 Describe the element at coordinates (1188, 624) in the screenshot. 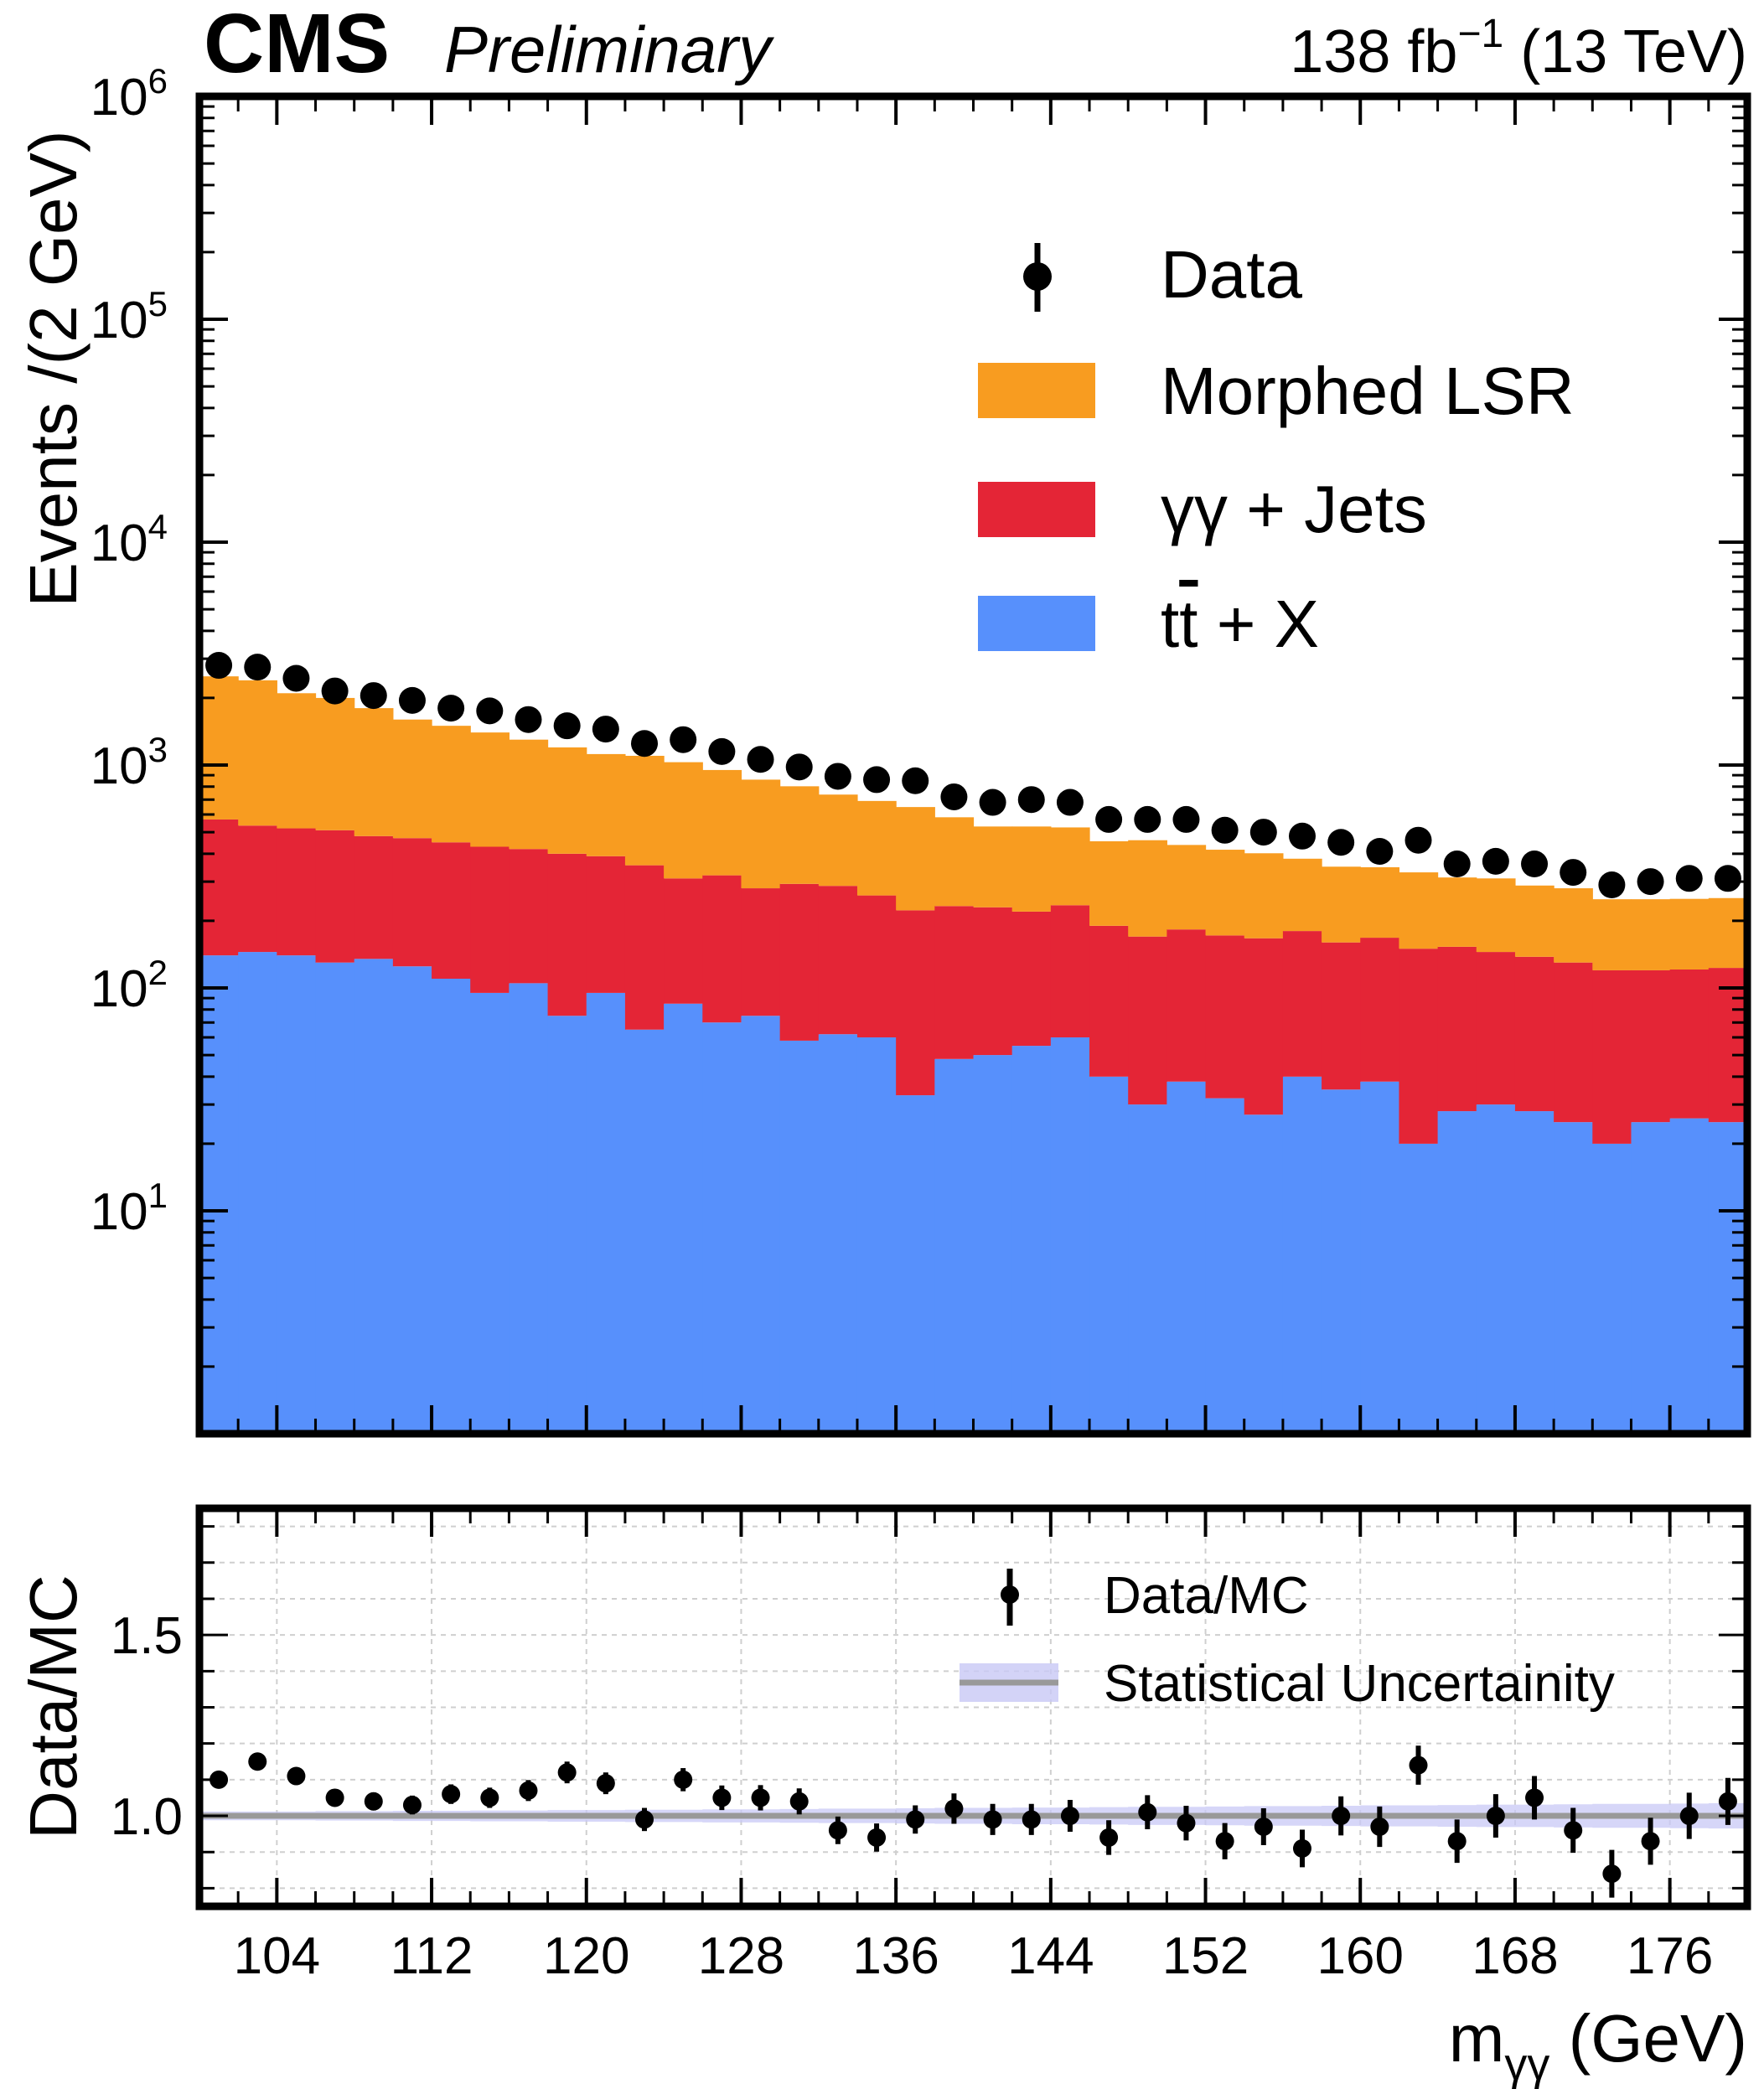

I see `legend-ttx-tbar: t` at that location.